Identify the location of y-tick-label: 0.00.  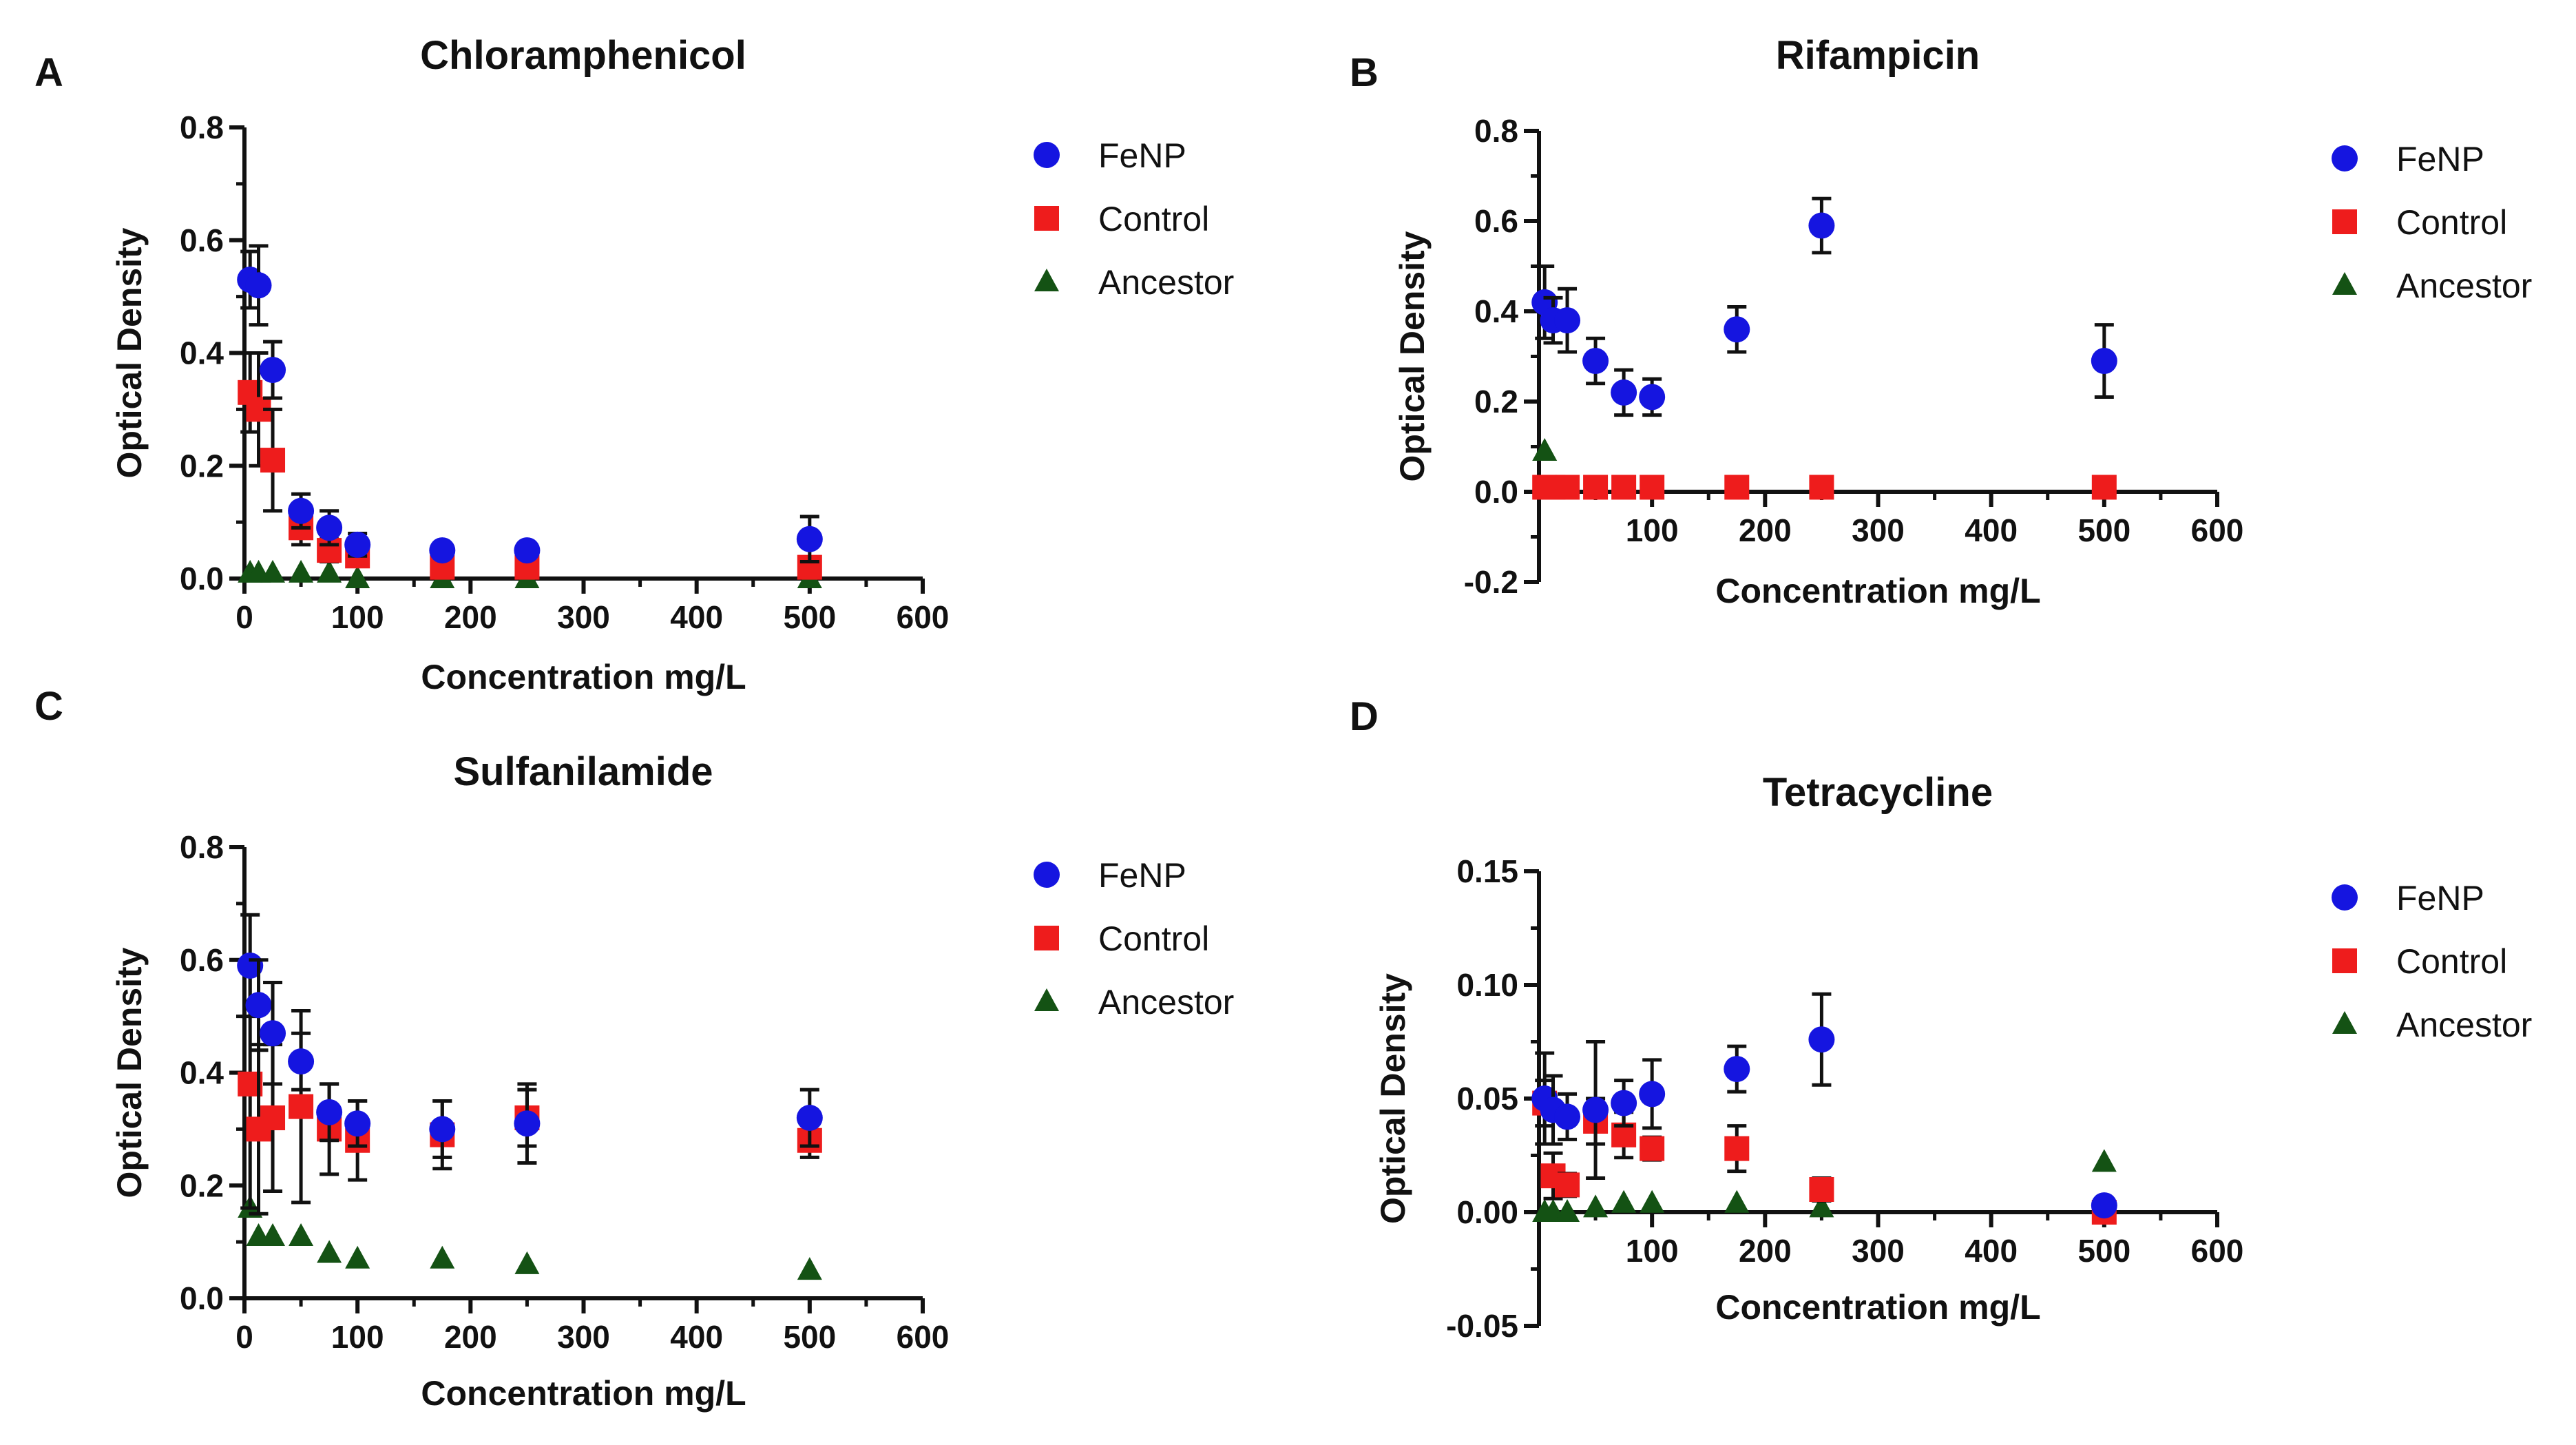
(1487, 1212).